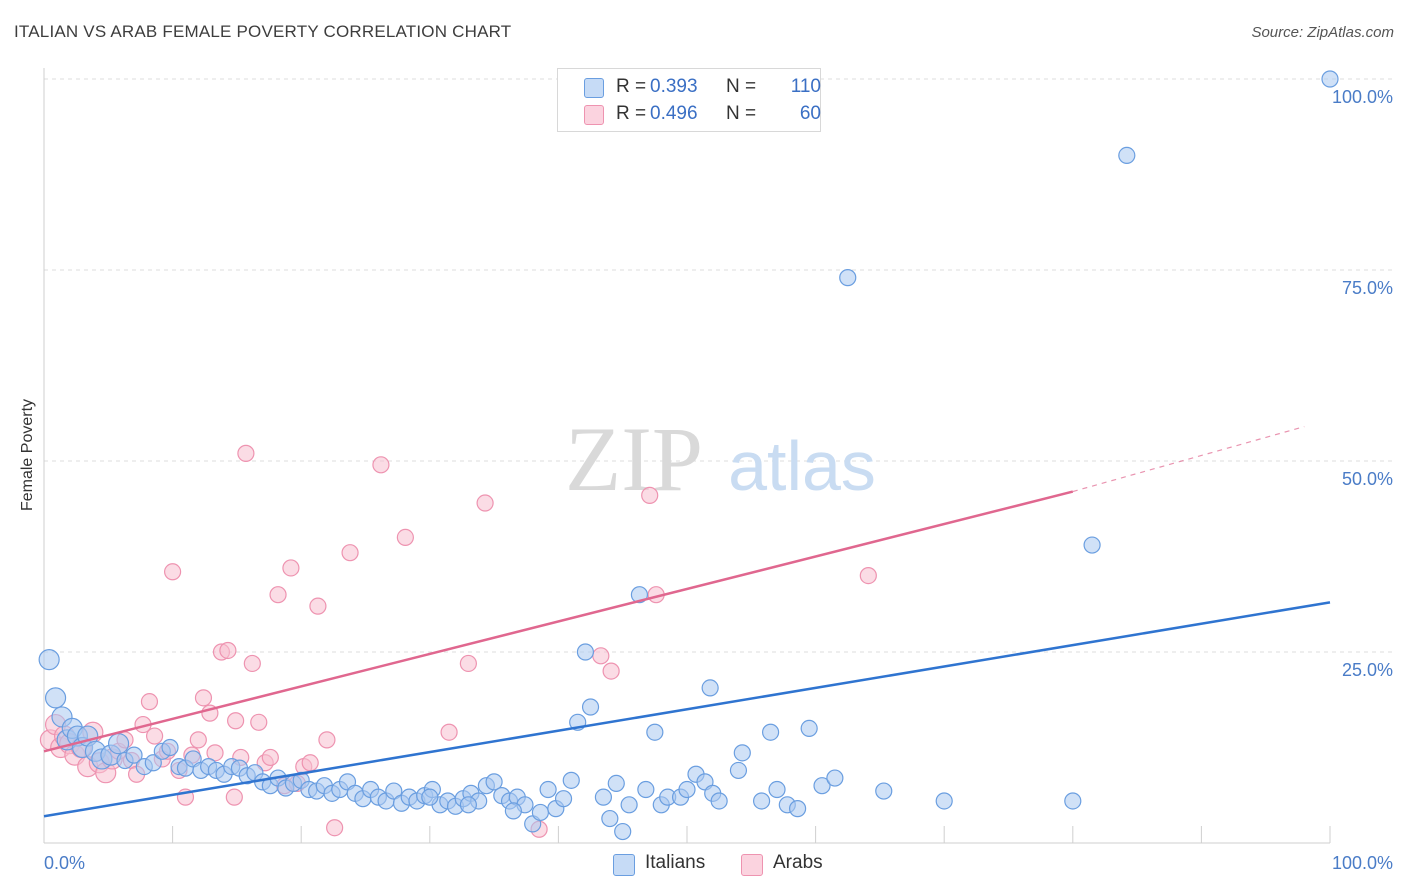 The width and height of the screenshot is (1406, 892). What do you see at coordinates (64, 863) in the screenshot?
I see `x-tick-label: 0.0%` at bounding box center [64, 863].